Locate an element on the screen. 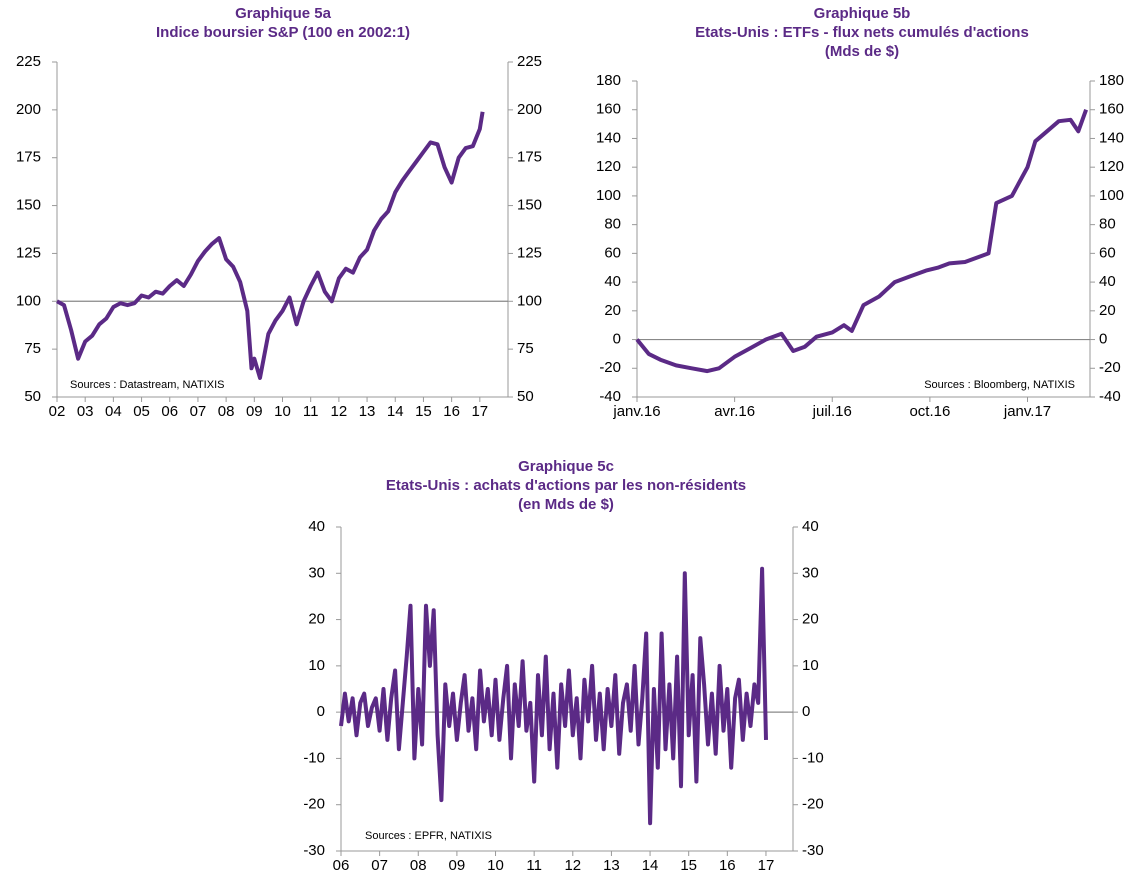 This screenshot has width=1148, height=881. y2-tick-label: 80 is located at coordinates (1107, 224).